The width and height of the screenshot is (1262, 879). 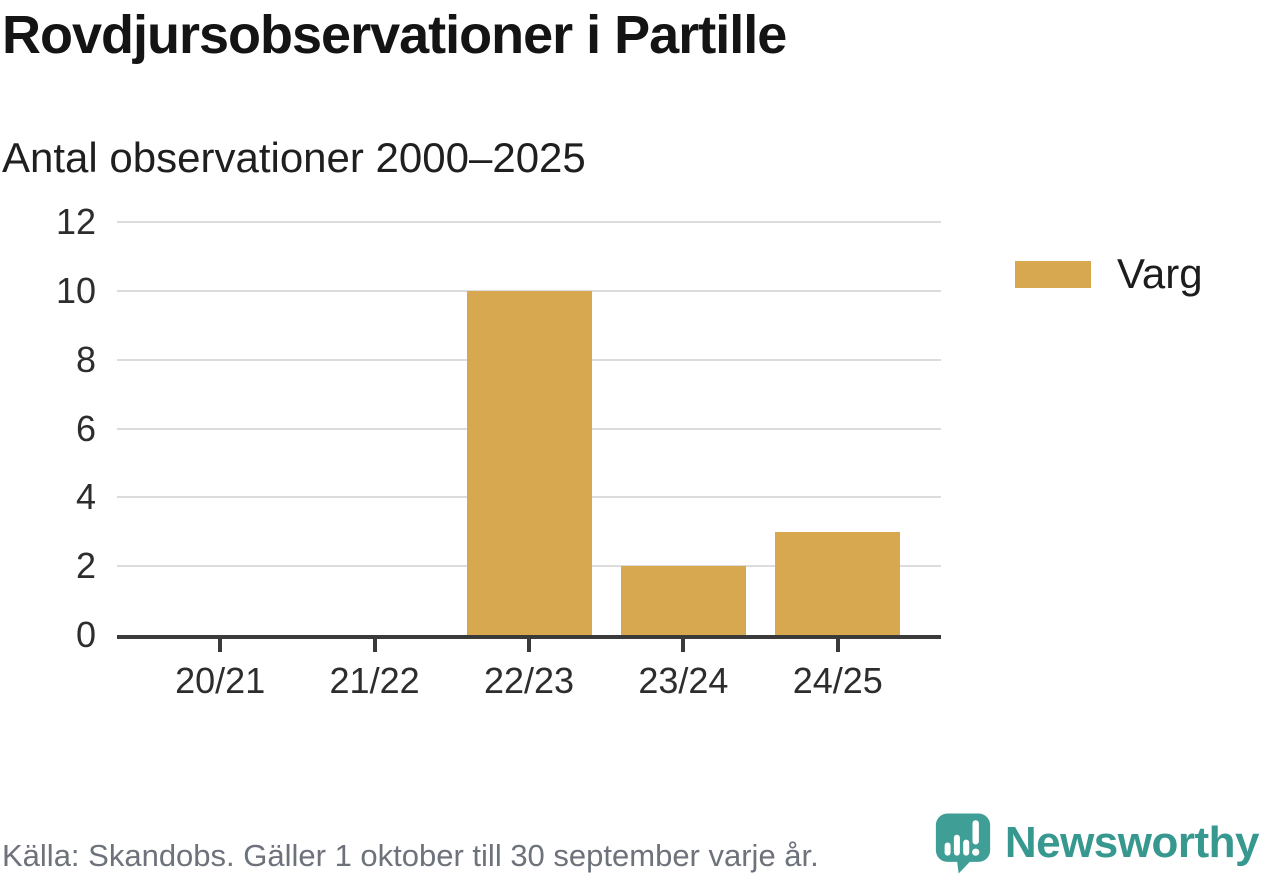 I want to click on x-tick-label-22-23: 22/23, so click(x=529, y=680).